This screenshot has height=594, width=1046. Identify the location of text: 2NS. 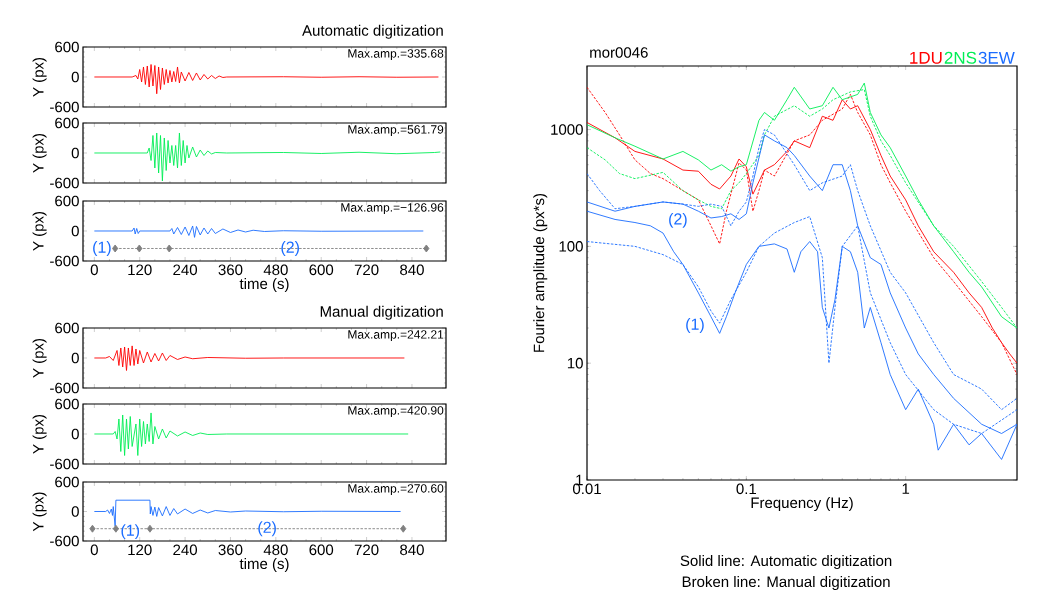
(960, 57).